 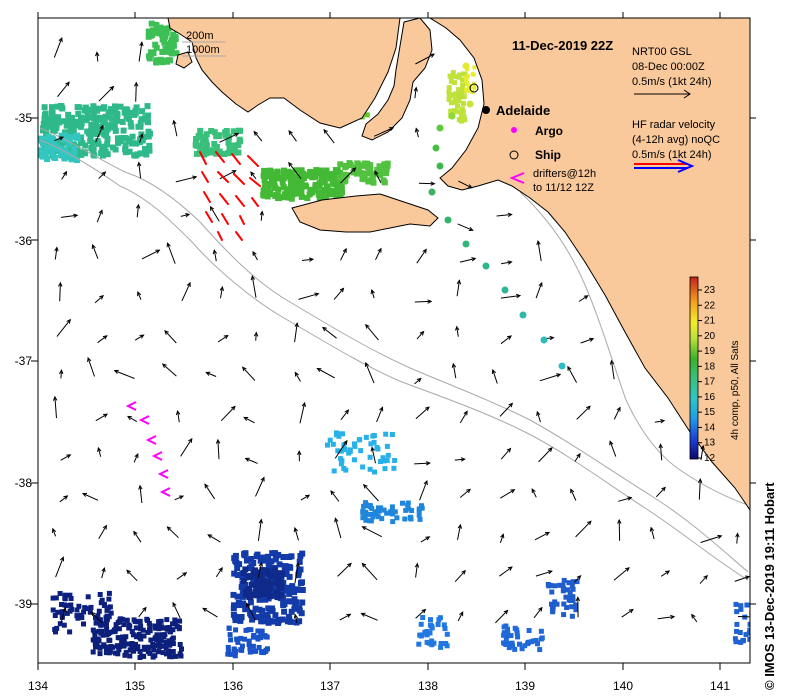 I want to click on lat-label: -38, so click(x=24, y=483).